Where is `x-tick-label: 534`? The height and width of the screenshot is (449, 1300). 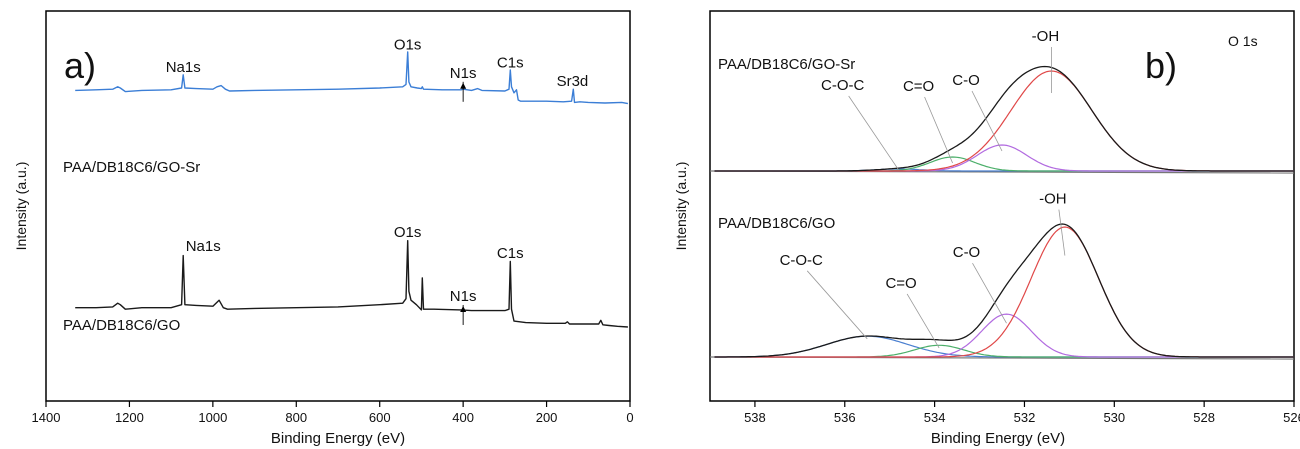 x-tick-label: 534 is located at coordinates (935, 417).